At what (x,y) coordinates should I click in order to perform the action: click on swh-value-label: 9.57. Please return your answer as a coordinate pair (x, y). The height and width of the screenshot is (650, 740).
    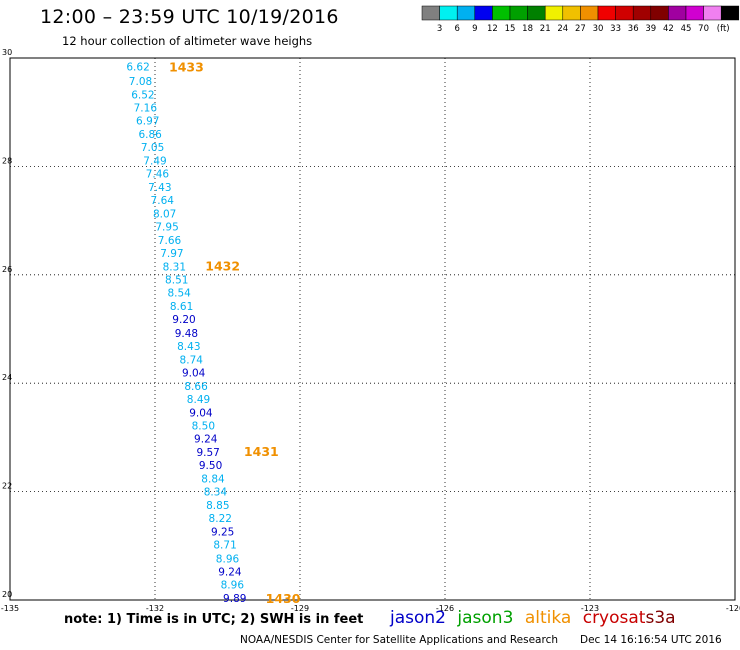
    Looking at the image, I should click on (207, 453).